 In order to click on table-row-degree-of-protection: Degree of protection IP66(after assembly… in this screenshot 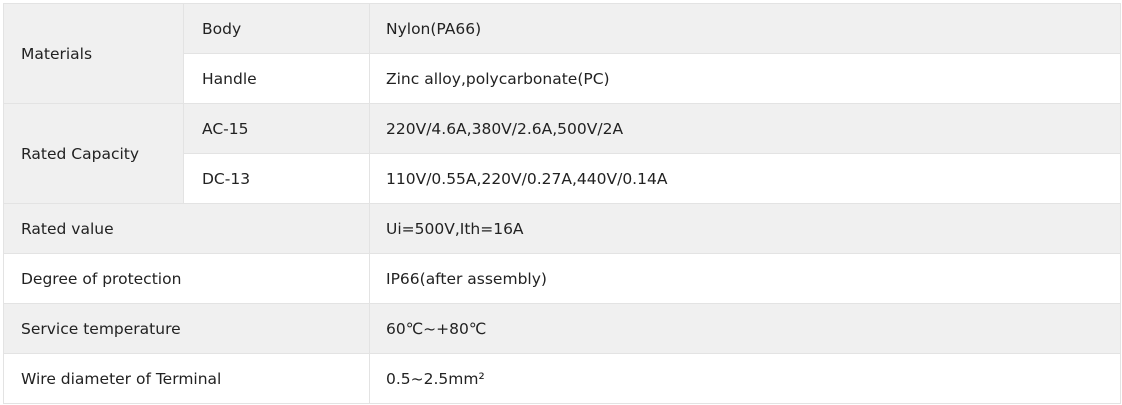, I will do `click(562, 278)`.